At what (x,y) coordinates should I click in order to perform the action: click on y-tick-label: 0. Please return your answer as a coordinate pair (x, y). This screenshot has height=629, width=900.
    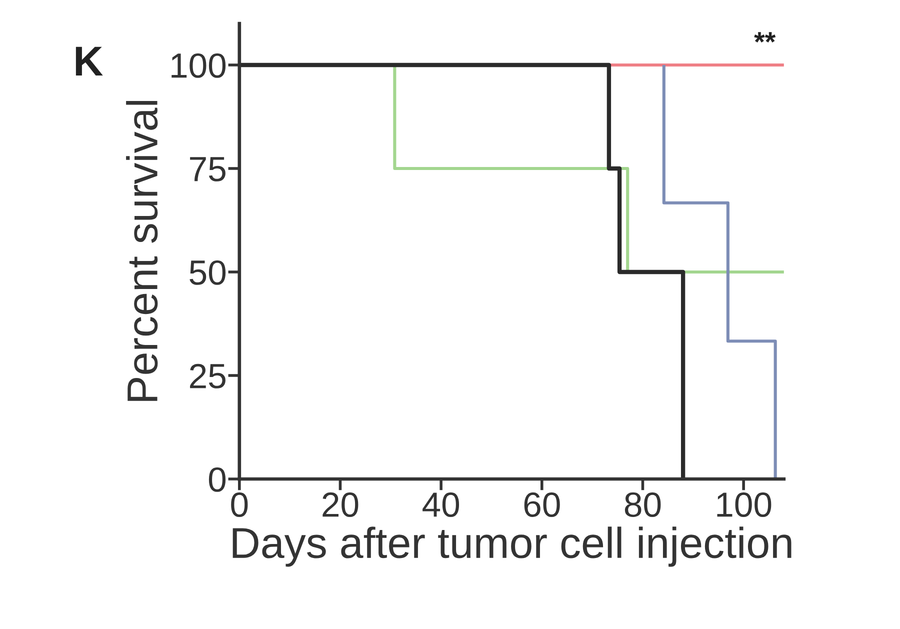
    Looking at the image, I should click on (217, 479).